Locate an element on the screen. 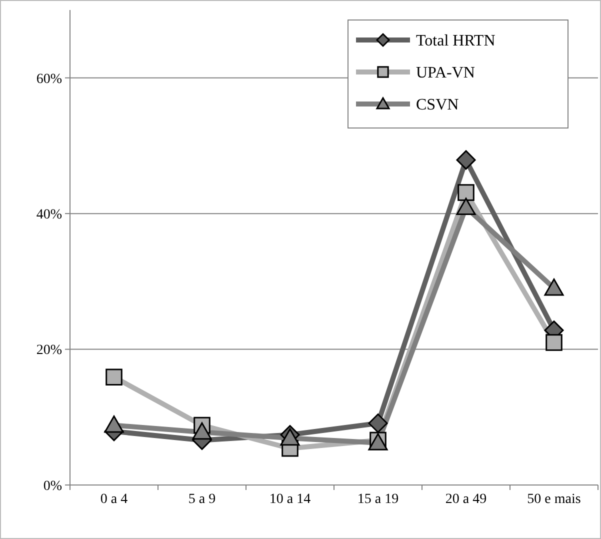 This screenshot has height=539, width=601. x-tick-label: 5 a 9 is located at coordinates (202, 499).